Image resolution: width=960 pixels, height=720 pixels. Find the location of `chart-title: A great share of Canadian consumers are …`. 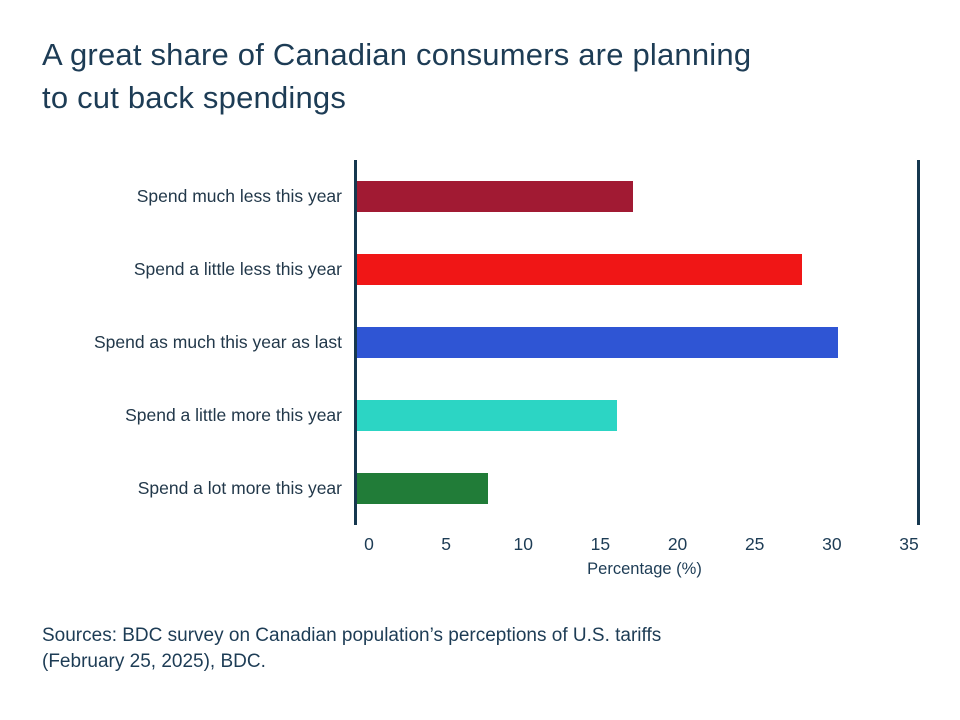

chart-title: A great share of Canadian consumers are … is located at coordinates (481, 77).